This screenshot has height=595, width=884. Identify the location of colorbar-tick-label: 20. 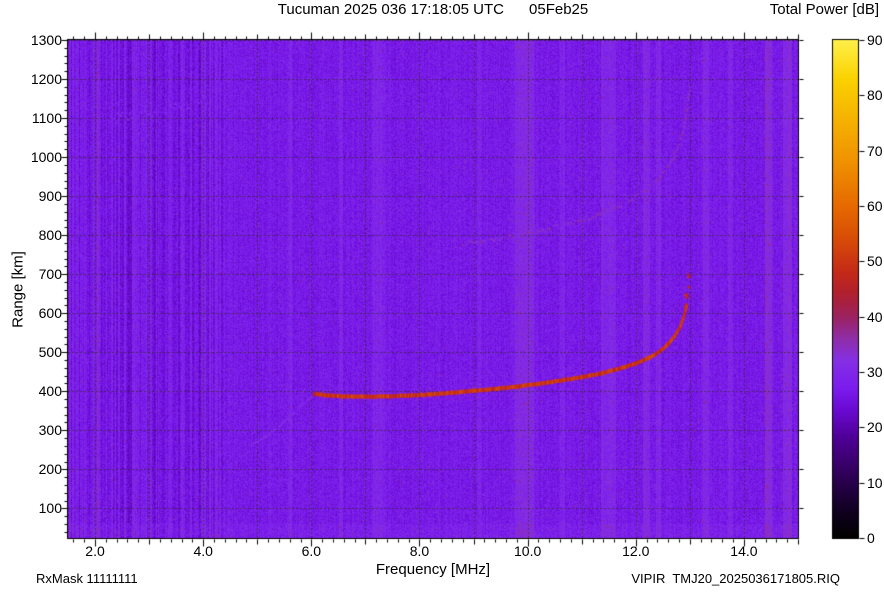
(875, 427).